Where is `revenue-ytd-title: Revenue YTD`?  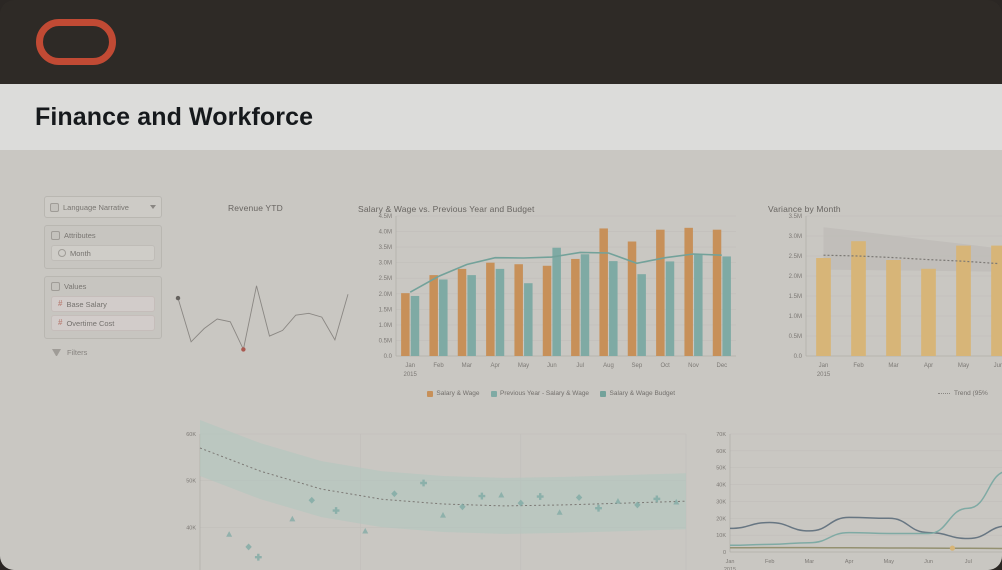 revenue-ytd-title: Revenue YTD is located at coordinates (255, 208).